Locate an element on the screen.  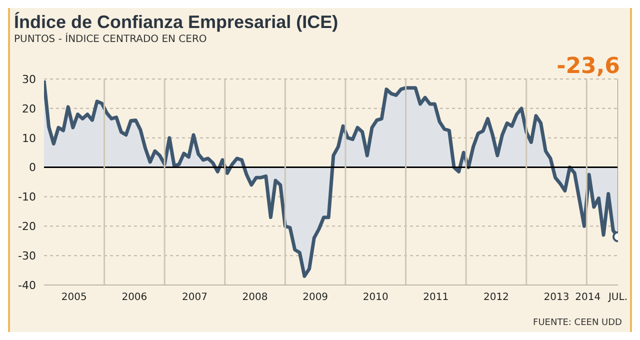
y-tick-label: 0 is located at coordinates (32, 167).